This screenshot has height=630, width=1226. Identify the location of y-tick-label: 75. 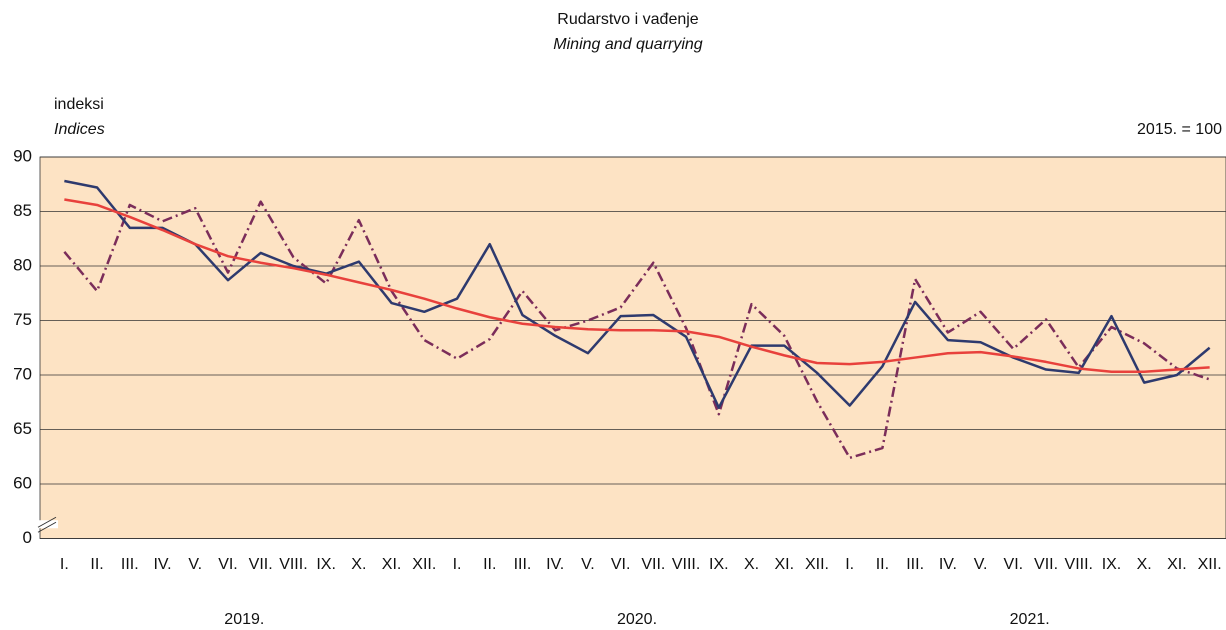
(22, 319).